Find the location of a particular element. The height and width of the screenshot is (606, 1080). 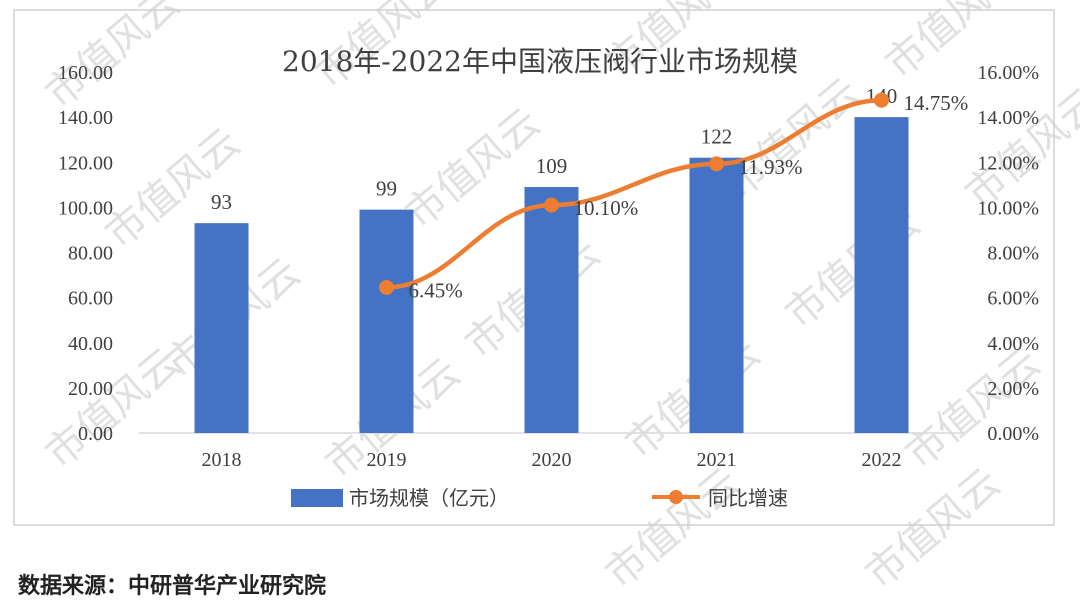

left-tick-label: 140.00 is located at coordinates (85, 118).